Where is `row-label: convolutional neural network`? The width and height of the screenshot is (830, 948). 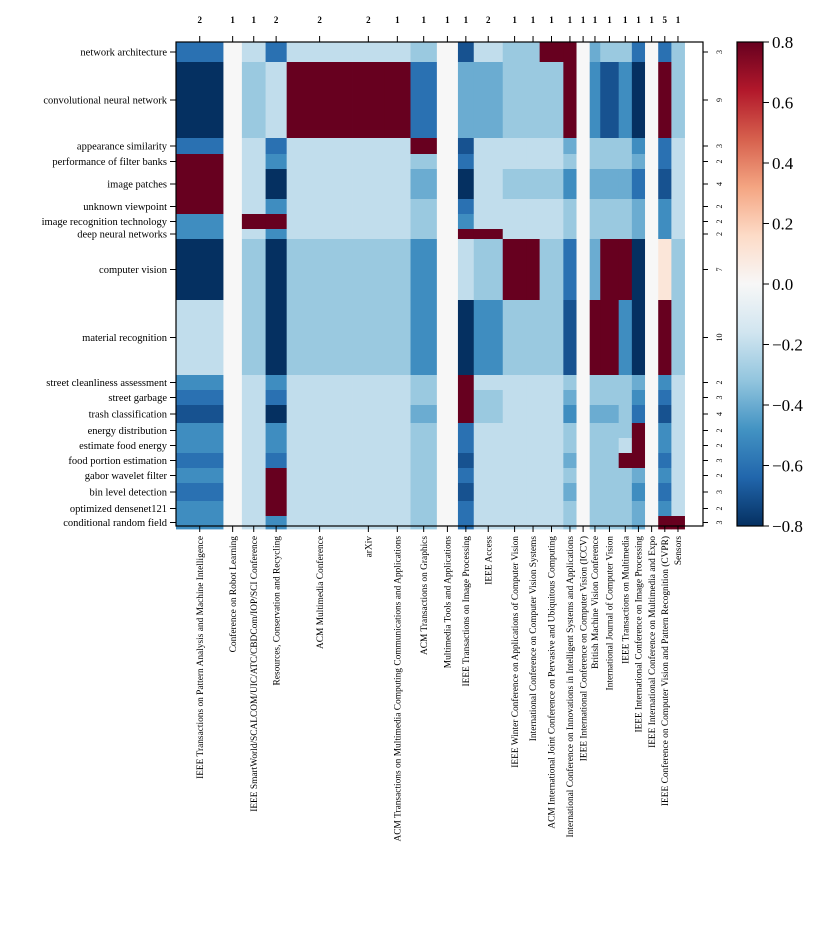
row-label: convolutional neural network is located at coordinates (105, 101).